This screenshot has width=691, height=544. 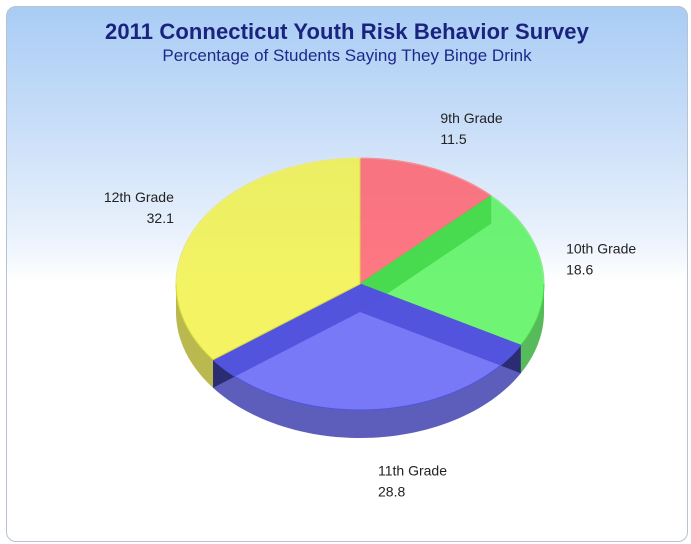 I want to click on slice-label-9th-grade: 9th Grade, so click(x=471, y=118).